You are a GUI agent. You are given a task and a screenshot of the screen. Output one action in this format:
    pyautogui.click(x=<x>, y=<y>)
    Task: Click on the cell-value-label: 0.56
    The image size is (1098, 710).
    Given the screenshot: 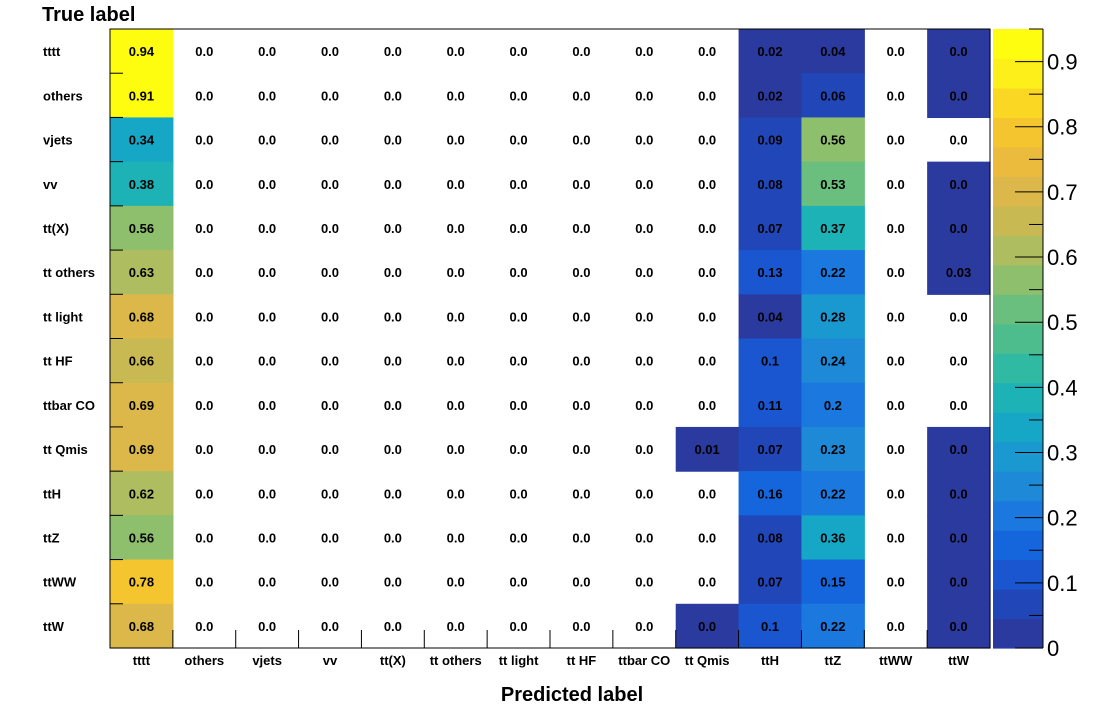 What is the action you would take?
    pyautogui.click(x=141, y=228)
    